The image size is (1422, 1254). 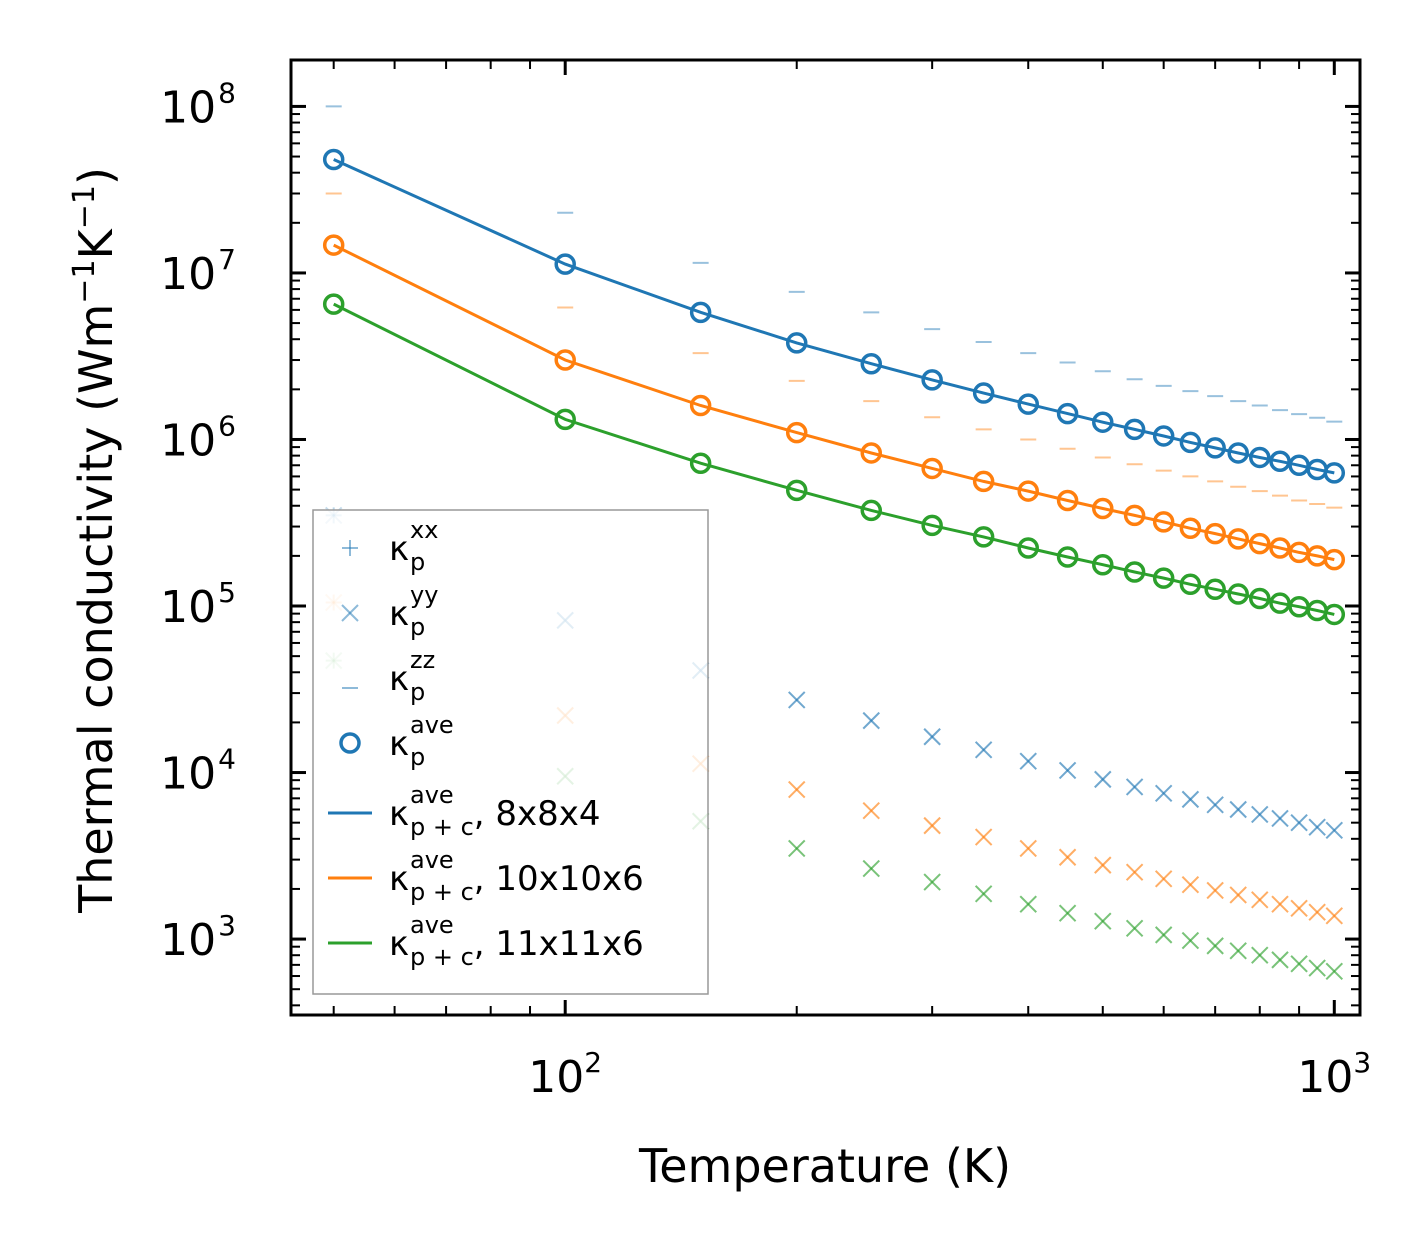 I want to click on legend-entry: κzz p, so click(x=388, y=676).